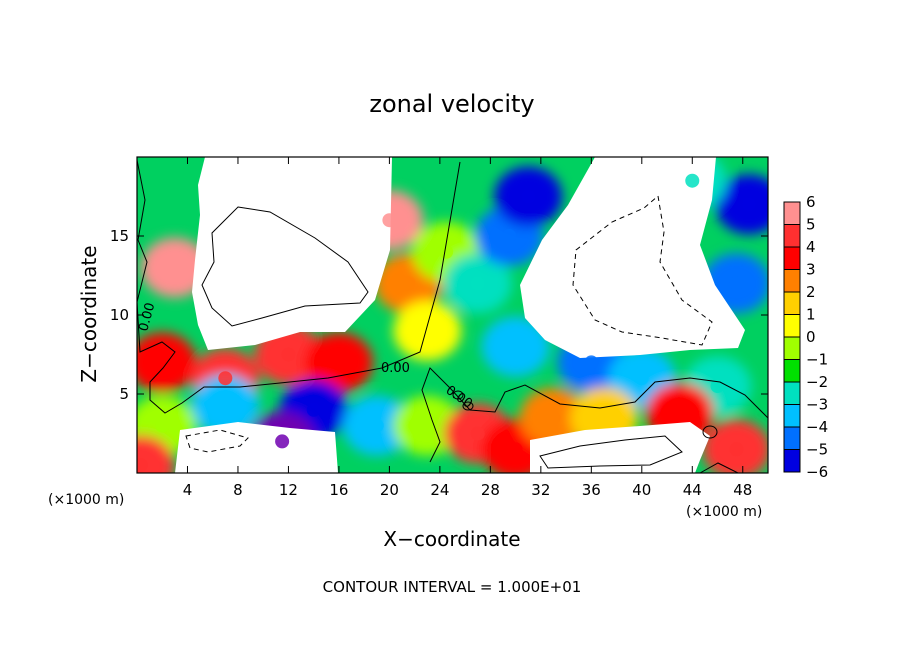 This screenshot has width=904, height=654. I want to click on white-region-lower-right, so click(620, 447).